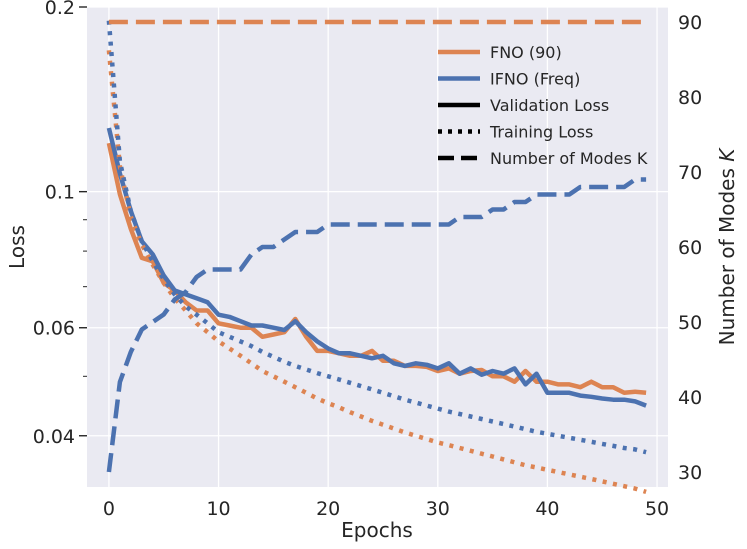 This screenshot has width=747, height=549. What do you see at coordinates (386, 509) in the screenshot?
I see `x-axis-ticks: 0 10 20 30 40 50` at bounding box center [386, 509].